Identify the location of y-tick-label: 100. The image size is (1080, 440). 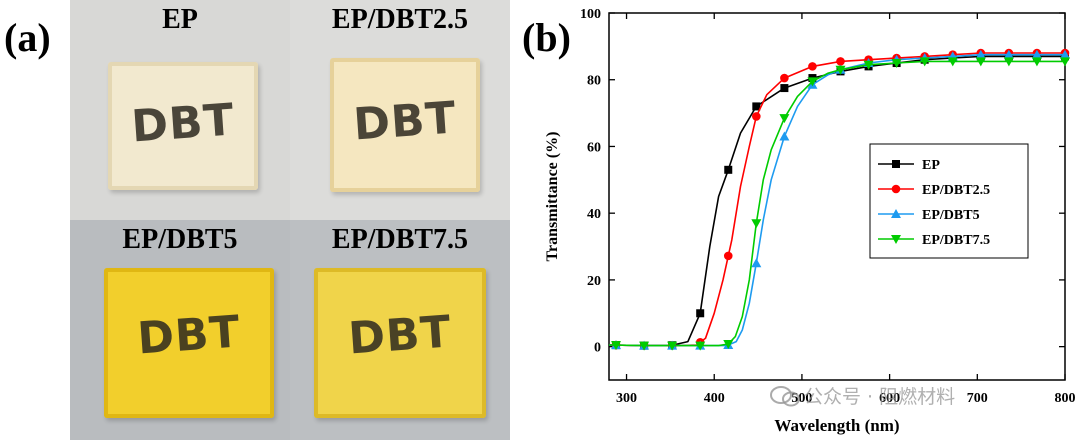
(590, 14).